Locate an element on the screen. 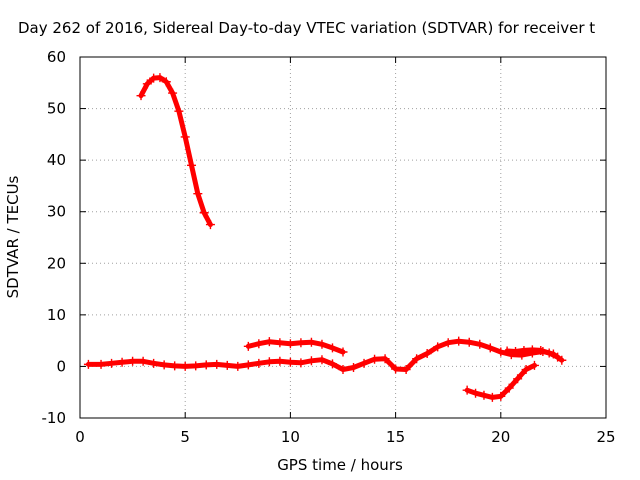  y-tick-label: 0 is located at coordinates (61, 366).